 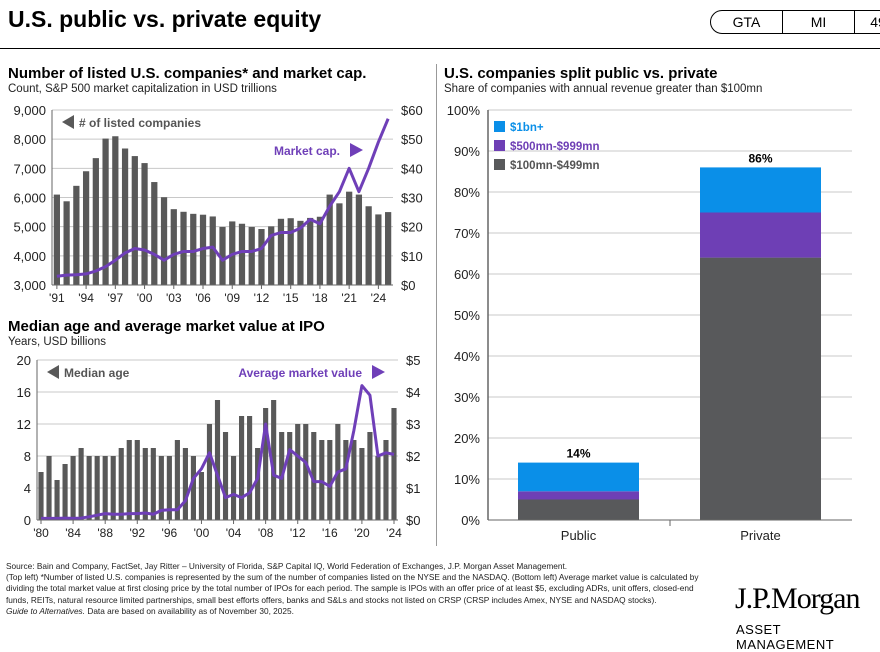 What do you see at coordinates (440, 48) in the screenshot?
I see `header-divider` at bounding box center [440, 48].